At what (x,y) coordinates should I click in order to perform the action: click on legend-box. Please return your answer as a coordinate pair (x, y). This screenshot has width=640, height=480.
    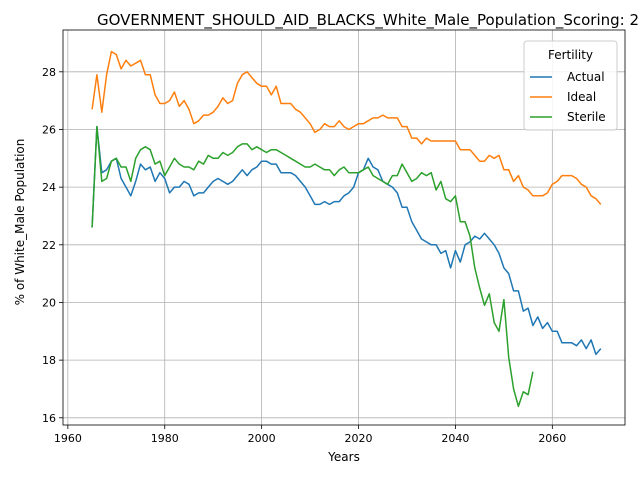
    Looking at the image, I should click on (570, 85).